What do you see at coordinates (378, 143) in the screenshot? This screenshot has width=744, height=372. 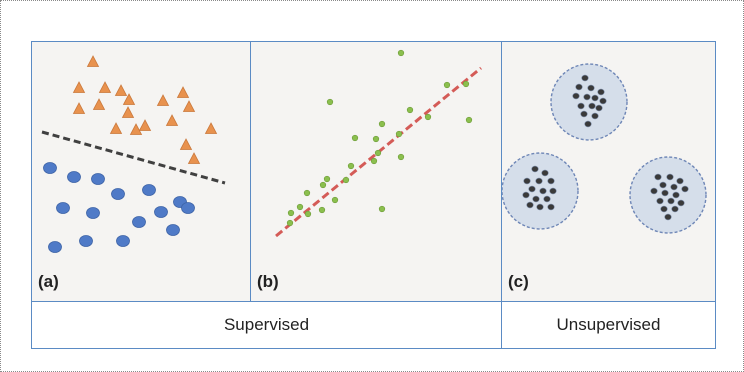 I see `regression-plot` at bounding box center [378, 143].